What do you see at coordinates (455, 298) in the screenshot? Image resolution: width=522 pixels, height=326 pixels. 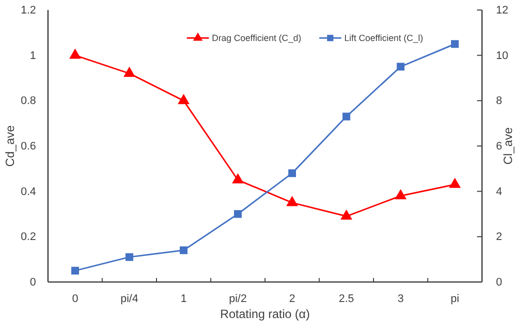 I see `x-tick-label: pi` at bounding box center [455, 298].